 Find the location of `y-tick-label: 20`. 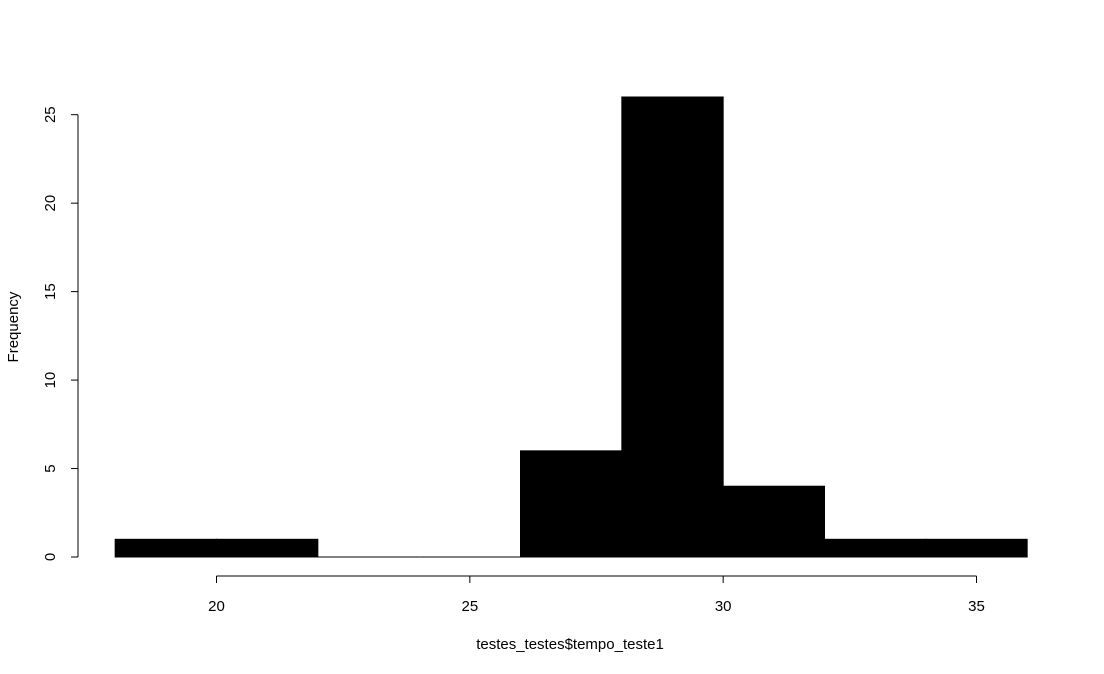

y-tick-label: 20 is located at coordinates (50, 203).